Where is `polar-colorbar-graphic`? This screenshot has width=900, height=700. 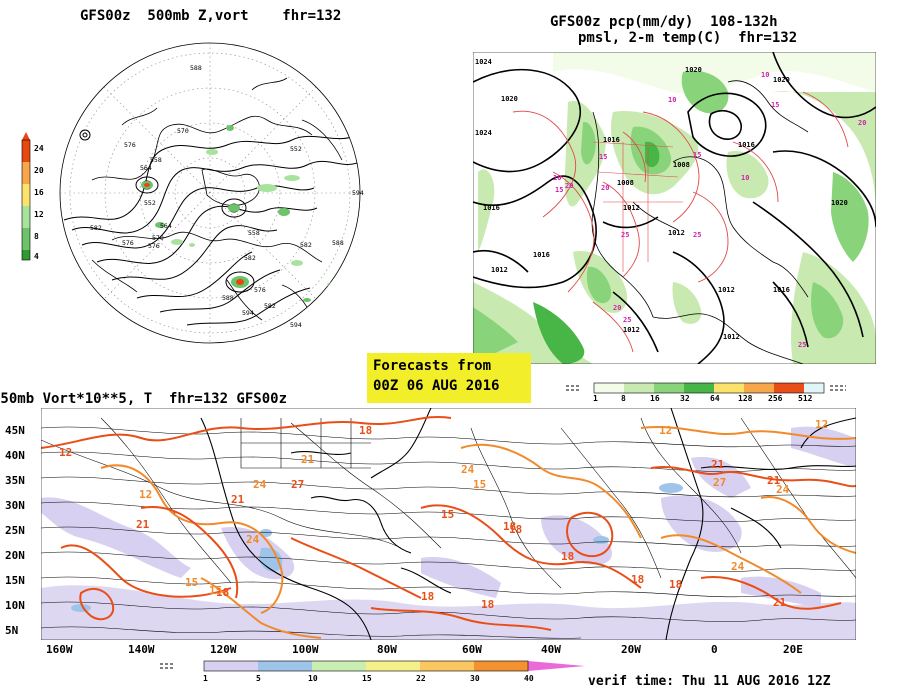
polar-colorbar-graphic is located at coordinates (26, 196).